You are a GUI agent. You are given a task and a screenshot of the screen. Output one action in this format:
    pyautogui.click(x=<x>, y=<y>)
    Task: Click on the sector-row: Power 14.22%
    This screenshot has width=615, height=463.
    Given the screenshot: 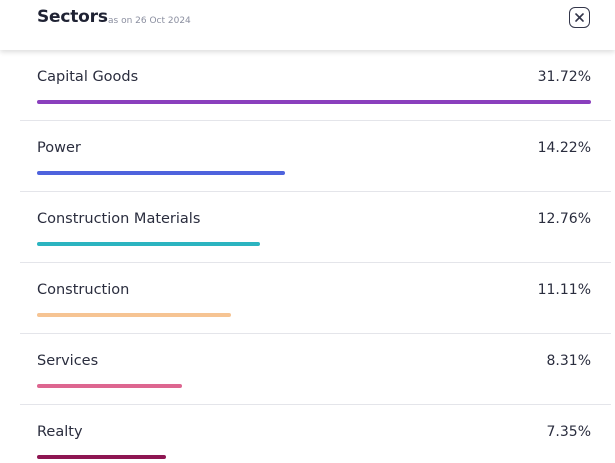 What is the action you would take?
    pyautogui.click(x=315, y=156)
    